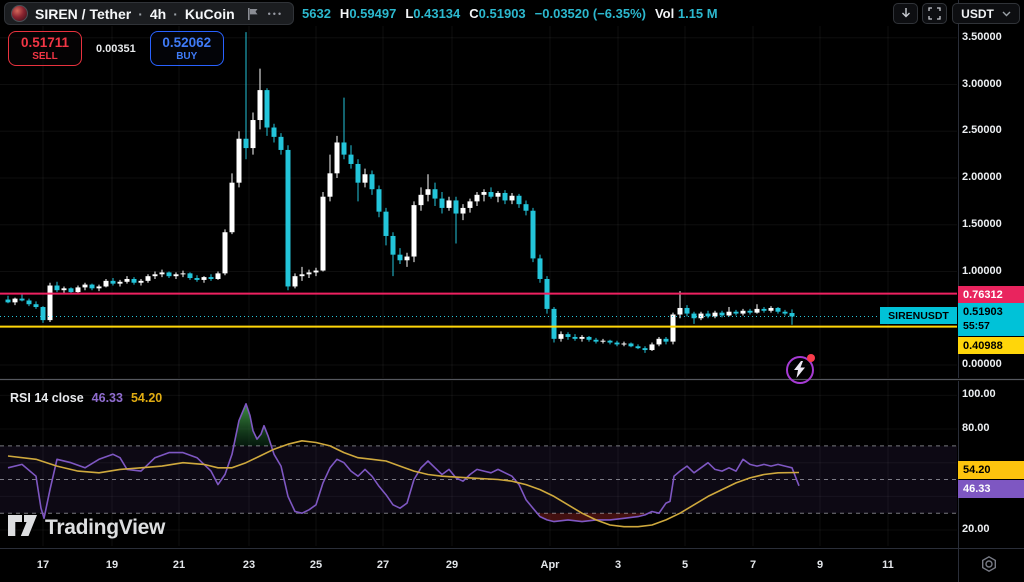  Describe the element at coordinates (437, 13) in the screenshot. I see `low-value: 0.43134` at that location.